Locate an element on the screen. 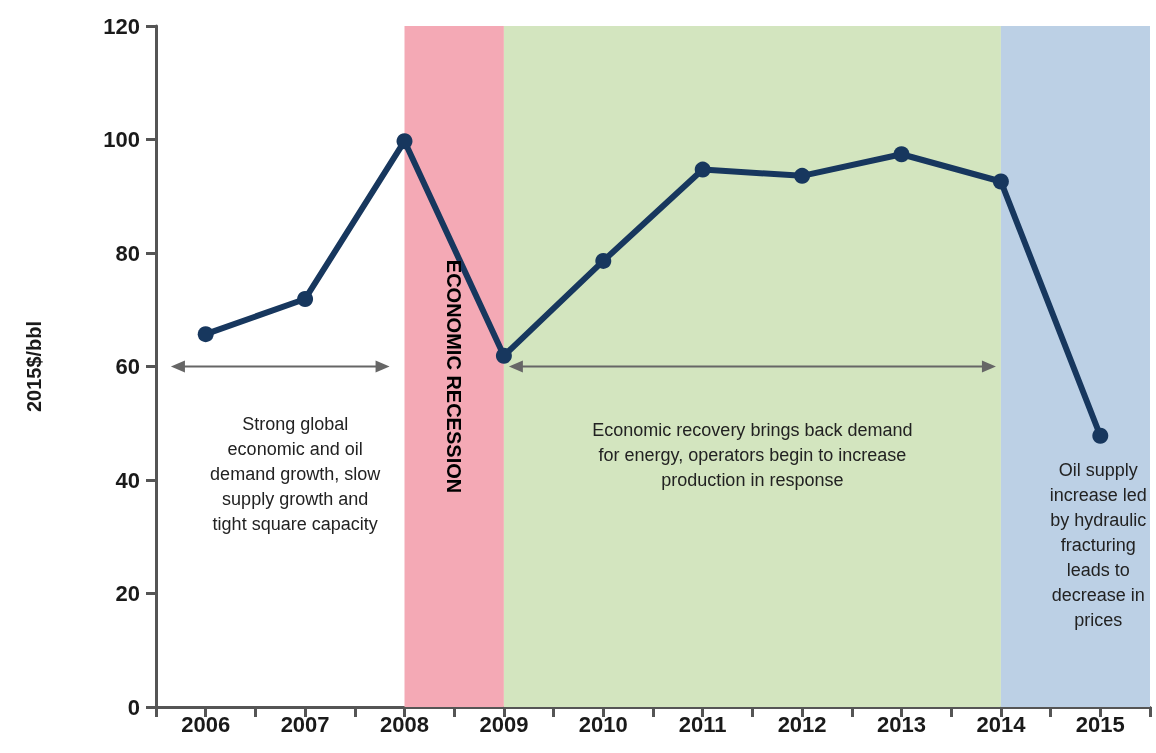 The image size is (1156, 753). y-tick-label: 120 is located at coordinates (121, 26).